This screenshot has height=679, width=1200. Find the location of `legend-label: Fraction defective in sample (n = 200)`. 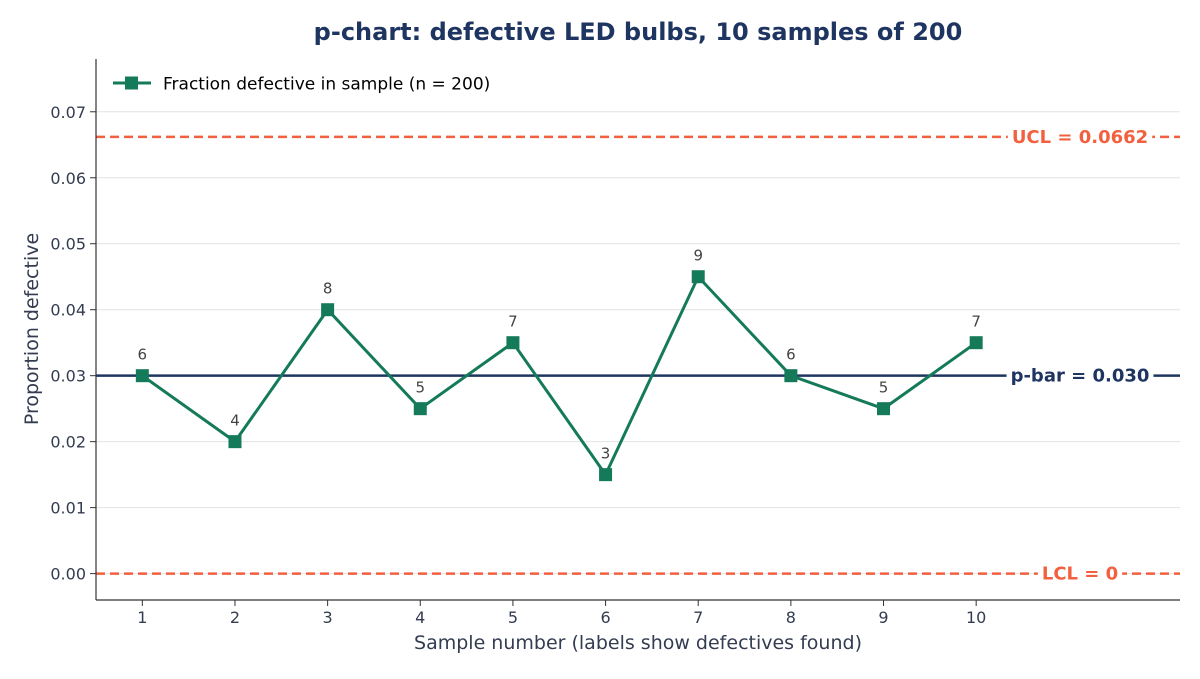

legend-label: Fraction defective in sample (n = 200) is located at coordinates (326, 85).